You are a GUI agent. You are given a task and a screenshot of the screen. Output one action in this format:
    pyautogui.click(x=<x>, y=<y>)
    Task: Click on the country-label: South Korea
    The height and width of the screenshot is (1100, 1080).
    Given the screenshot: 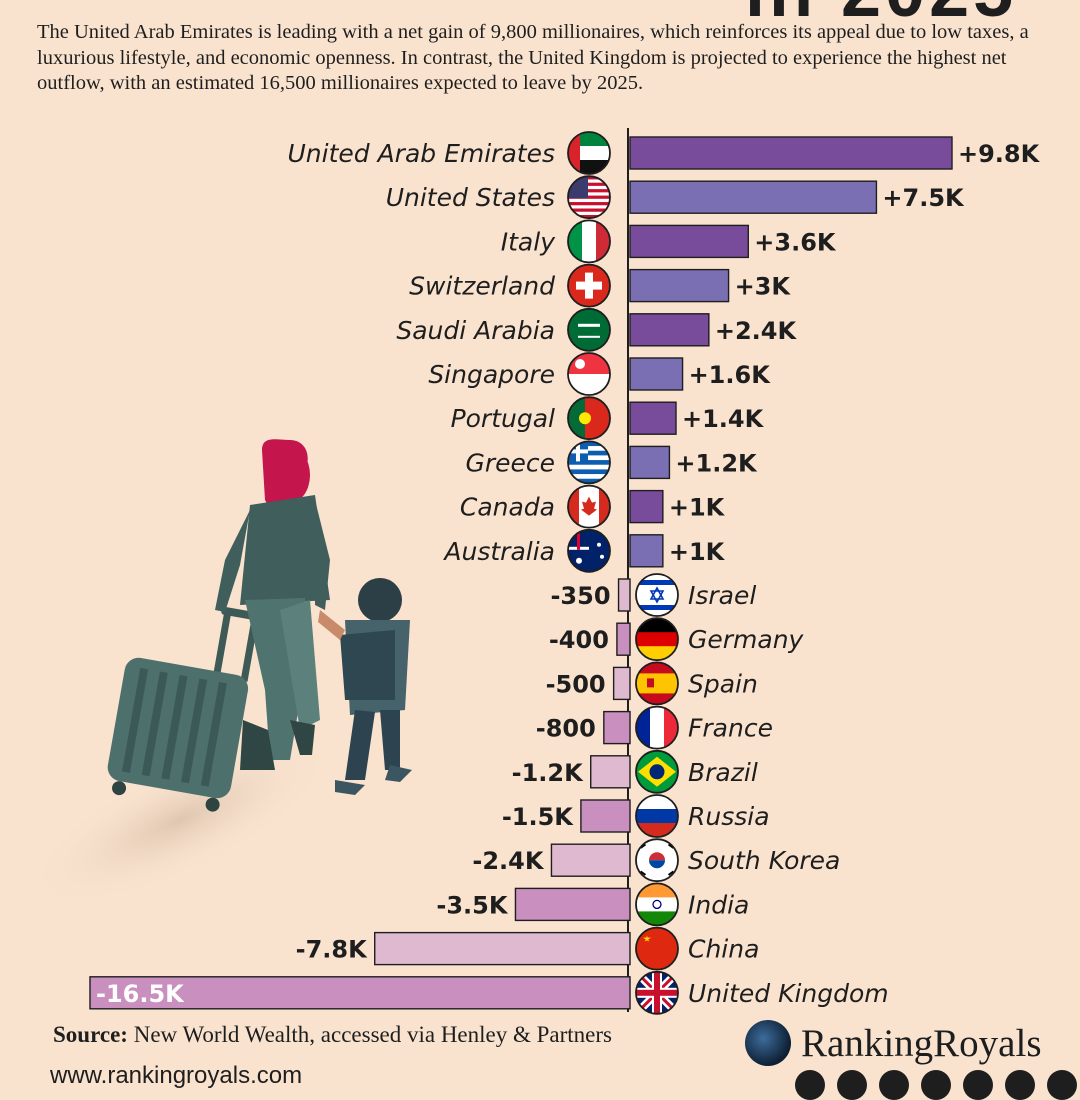 What is the action you would take?
    pyautogui.click(x=764, y=860)
    